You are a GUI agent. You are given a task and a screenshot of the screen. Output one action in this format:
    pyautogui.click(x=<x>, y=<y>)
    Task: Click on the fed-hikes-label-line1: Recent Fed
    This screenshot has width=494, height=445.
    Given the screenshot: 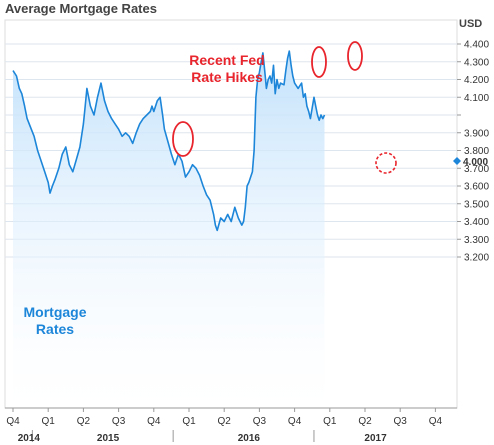 What is the action you would take?
    pyautogui.click(x=226, y=60)
    